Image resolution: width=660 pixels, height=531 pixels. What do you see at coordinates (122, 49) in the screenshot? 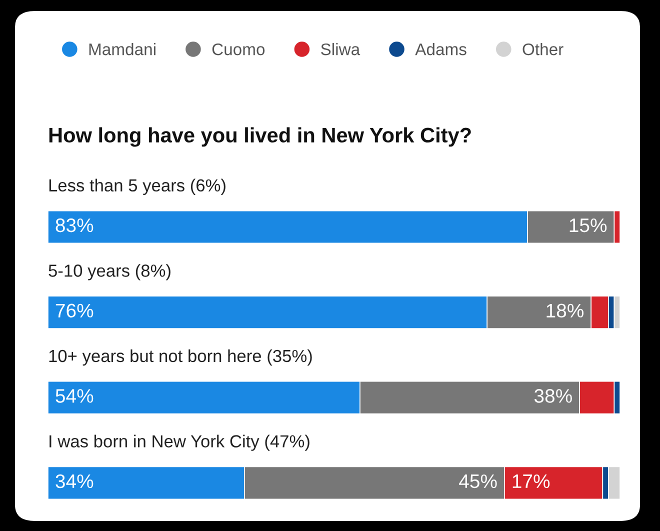
I see `legend-label: Mamdani` at bounding box center [122, 49].